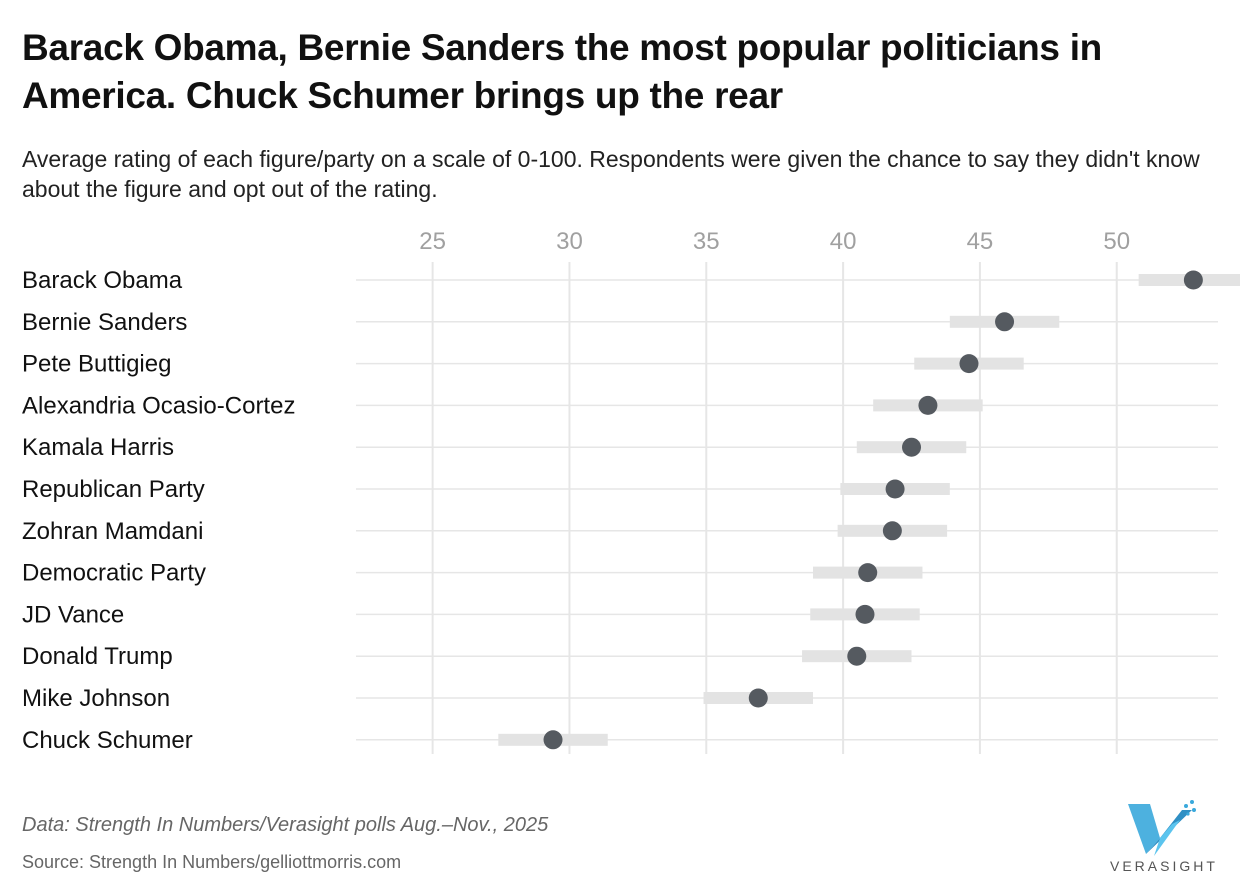  What do you see at coordinates (843, 241) in the screenshot?
I see `x-tick-label: 40` at bounding box center [843, 241].